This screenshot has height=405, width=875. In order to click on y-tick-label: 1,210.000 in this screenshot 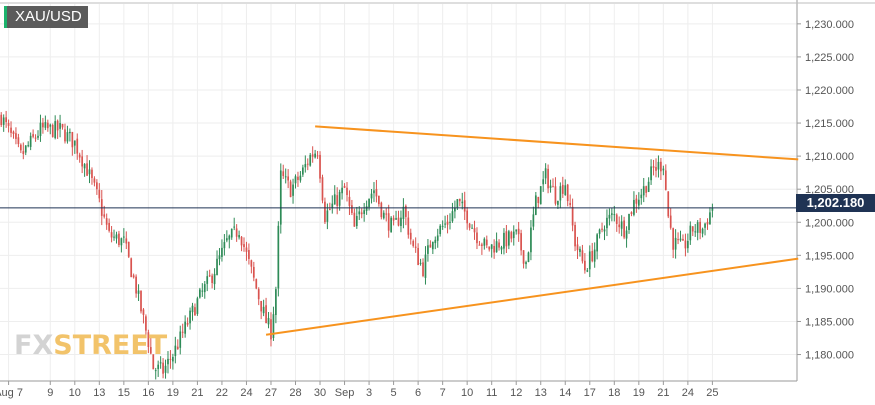, I will do `click(829, 157)`.